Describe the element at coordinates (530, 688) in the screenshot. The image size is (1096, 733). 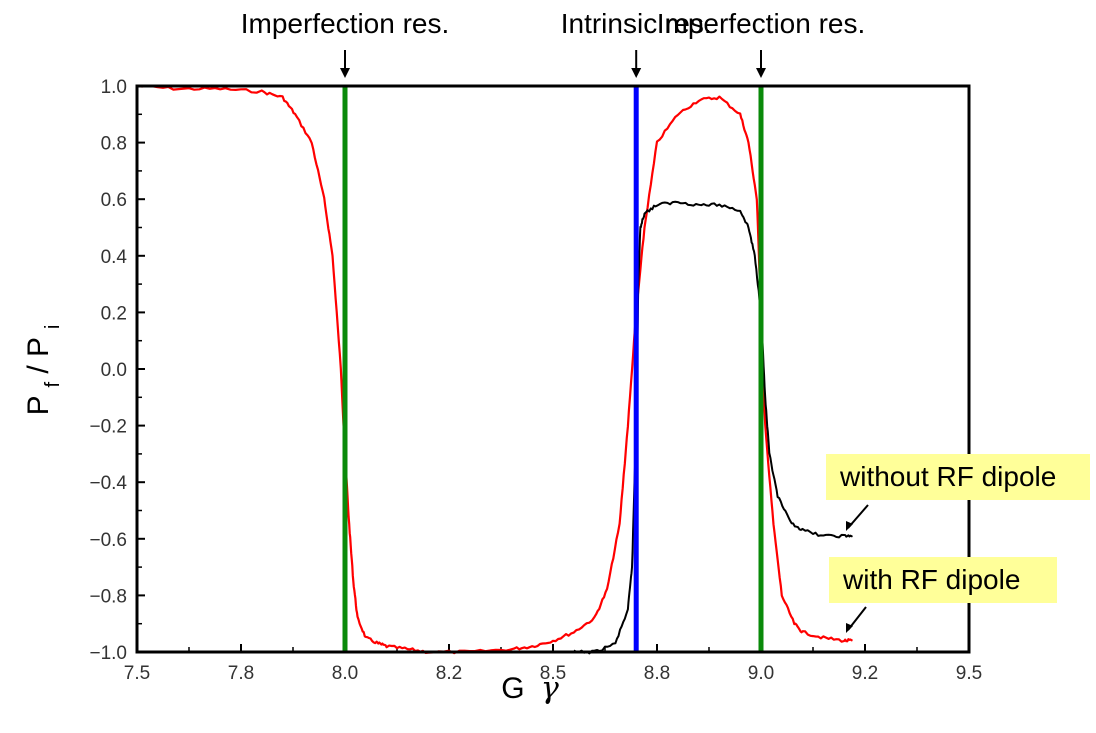
I see `x-axis-title: G γ` at that location.